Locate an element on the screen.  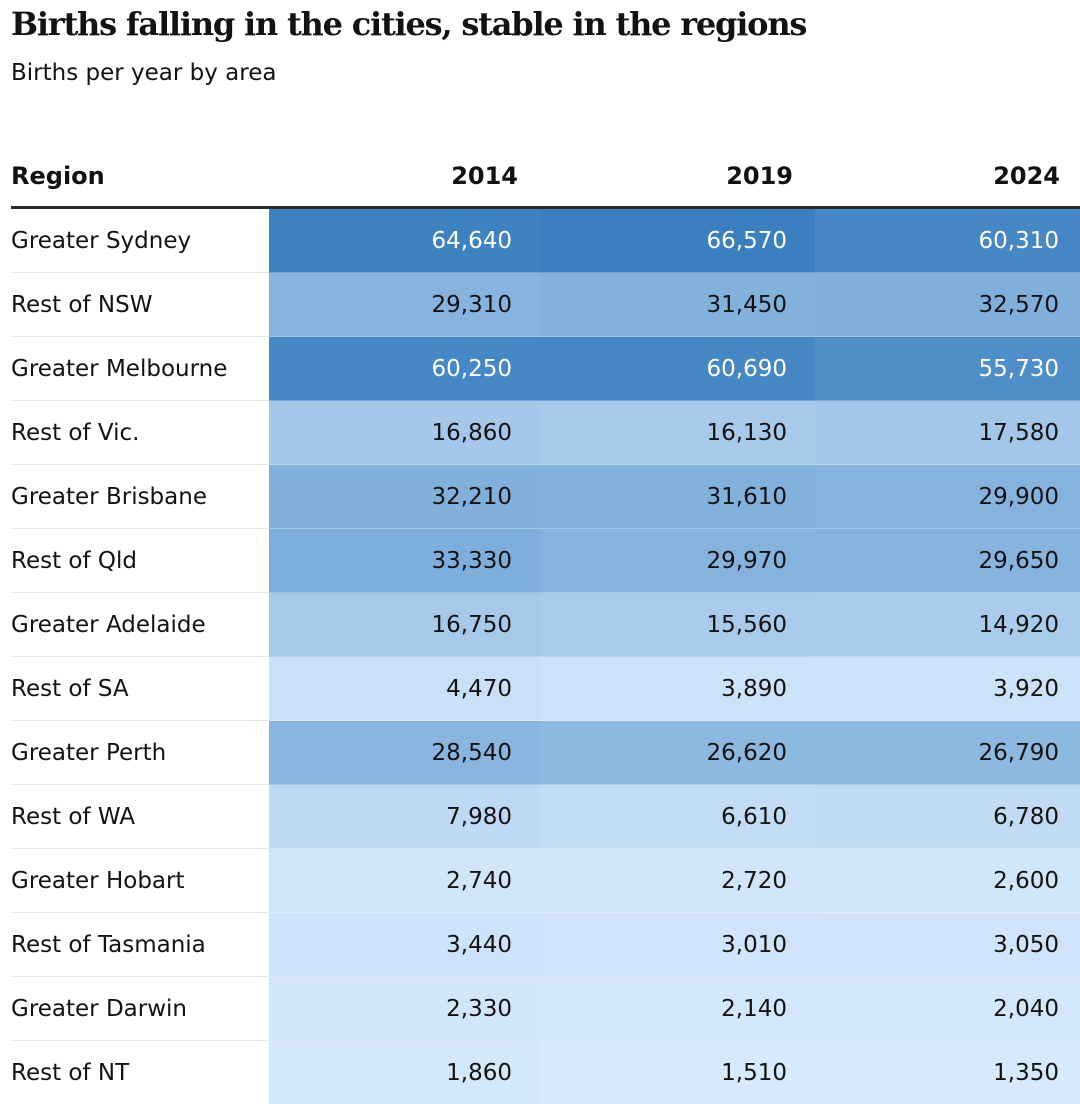
heatmap-cell: 6,780 is located at coordinates (947, 817).